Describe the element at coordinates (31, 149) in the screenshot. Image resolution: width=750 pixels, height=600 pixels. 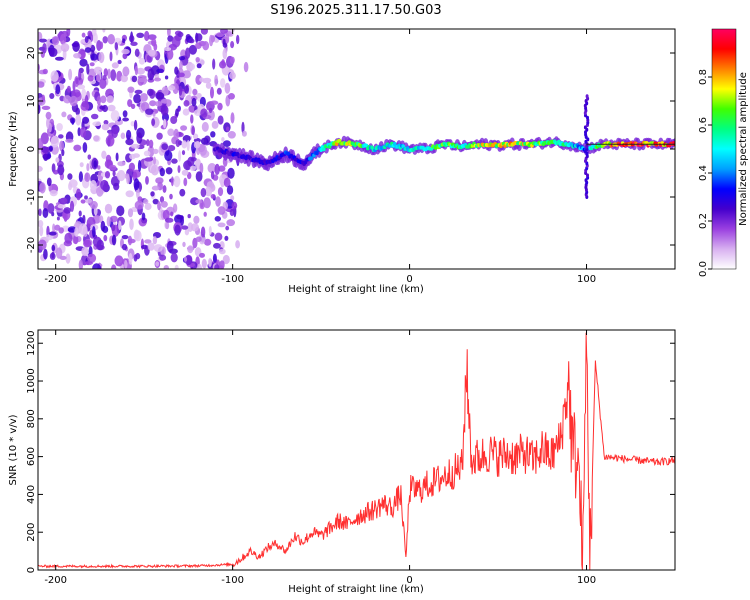
I see `spectrogram-y-tick-label: 0` at that location.